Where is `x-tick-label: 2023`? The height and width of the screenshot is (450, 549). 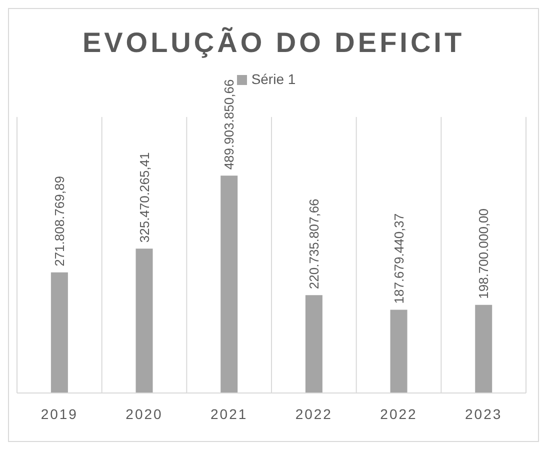
x-tick-label: 2023 is located at coordinates (483, 414).